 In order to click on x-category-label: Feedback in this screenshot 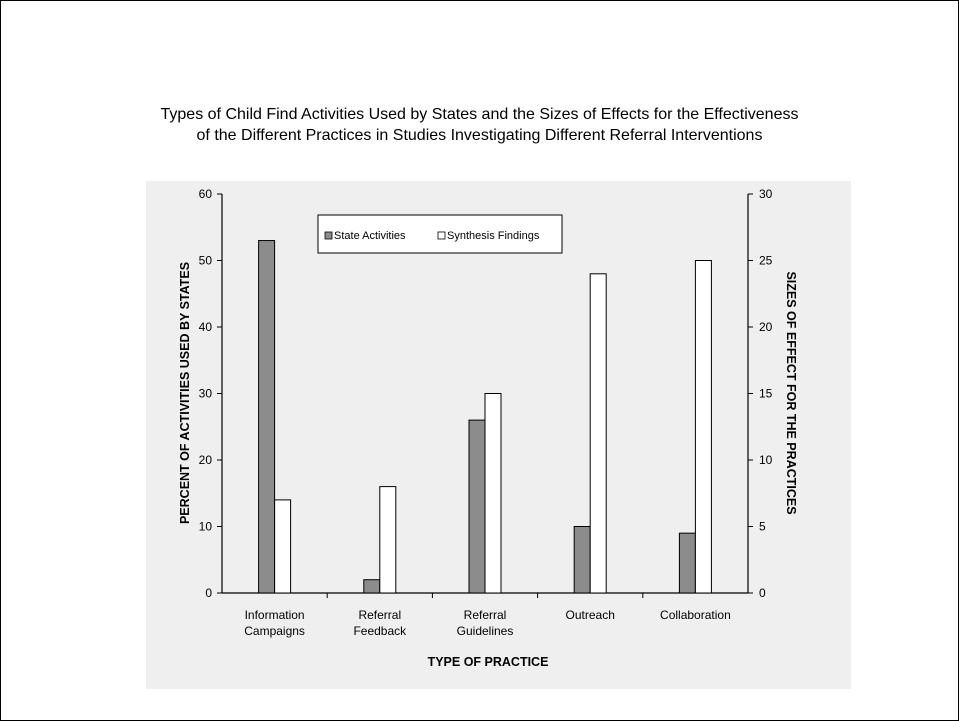, I will do `click(380, 631)`.